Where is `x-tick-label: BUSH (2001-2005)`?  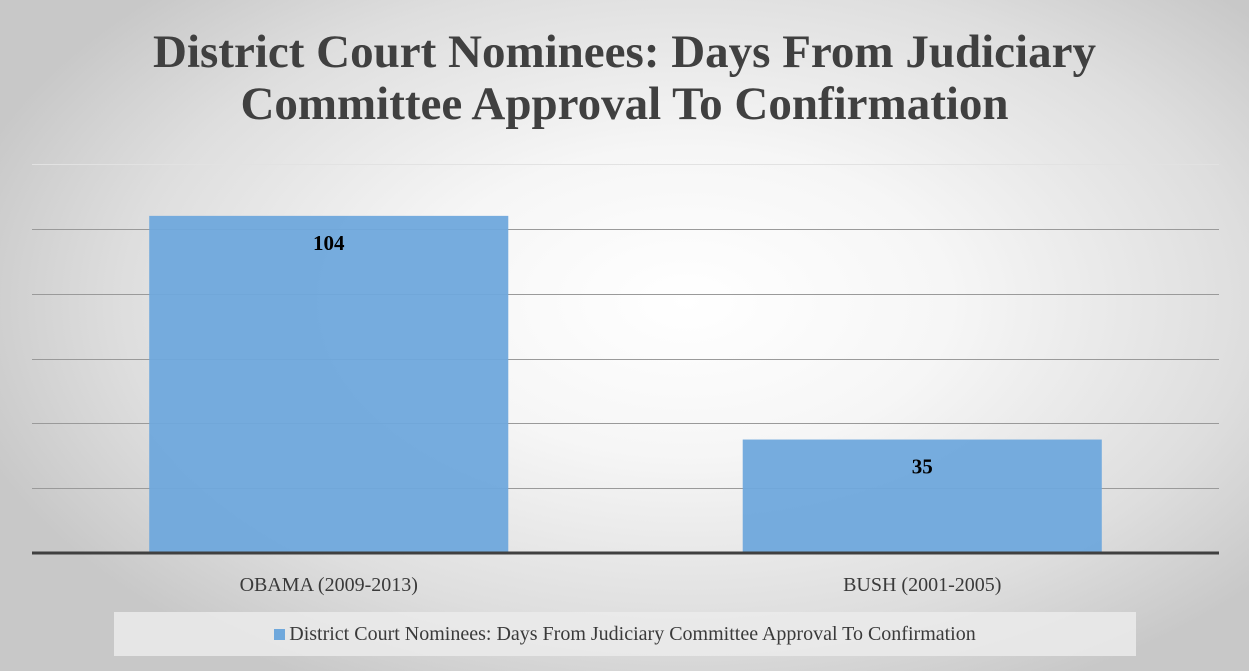 x-tick-label: BUSH (2001-2005) is located at coordinates (922, 585).